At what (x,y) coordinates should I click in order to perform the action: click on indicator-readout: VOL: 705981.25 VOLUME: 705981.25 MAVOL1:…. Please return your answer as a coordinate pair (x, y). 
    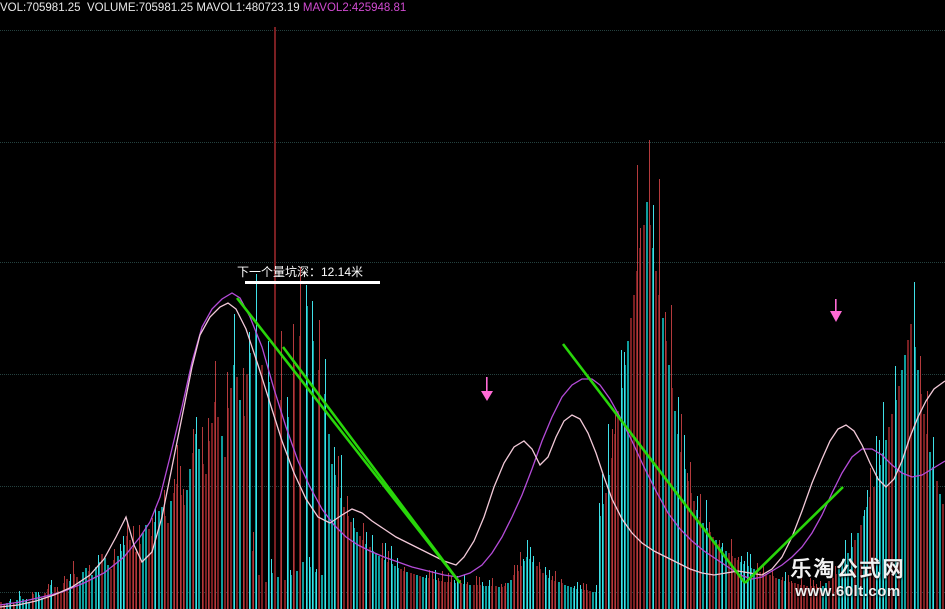
    Looking at the image, I should click on (472, 8).